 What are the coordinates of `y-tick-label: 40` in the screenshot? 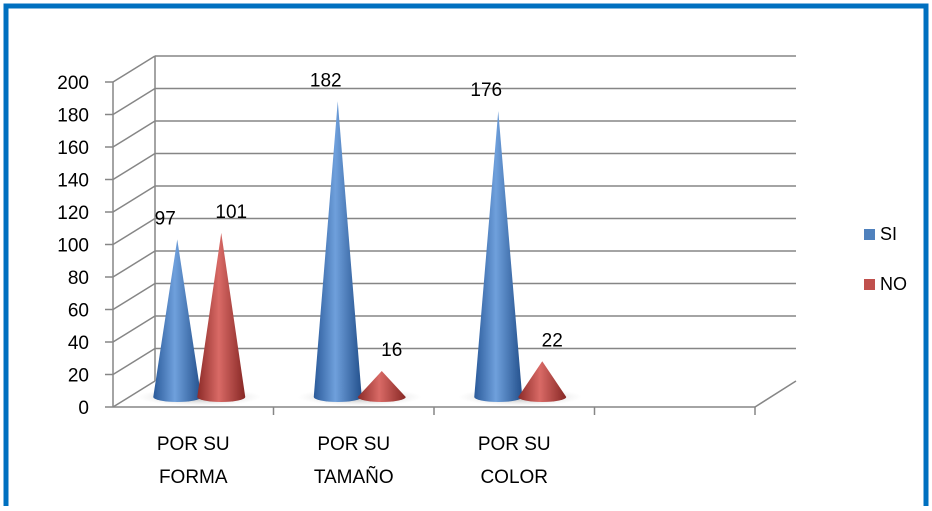 It's located at (78, 343).